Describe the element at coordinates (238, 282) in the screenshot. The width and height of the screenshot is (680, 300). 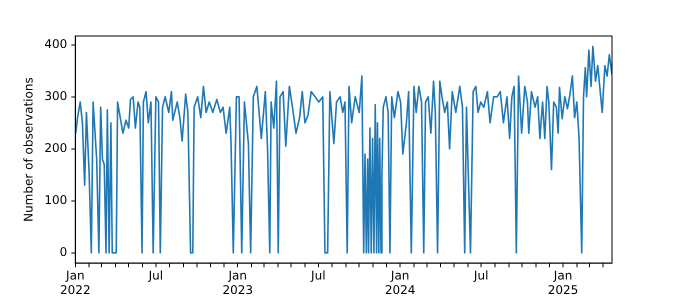
I see `x-tick-label: Jan 2023` at that location.